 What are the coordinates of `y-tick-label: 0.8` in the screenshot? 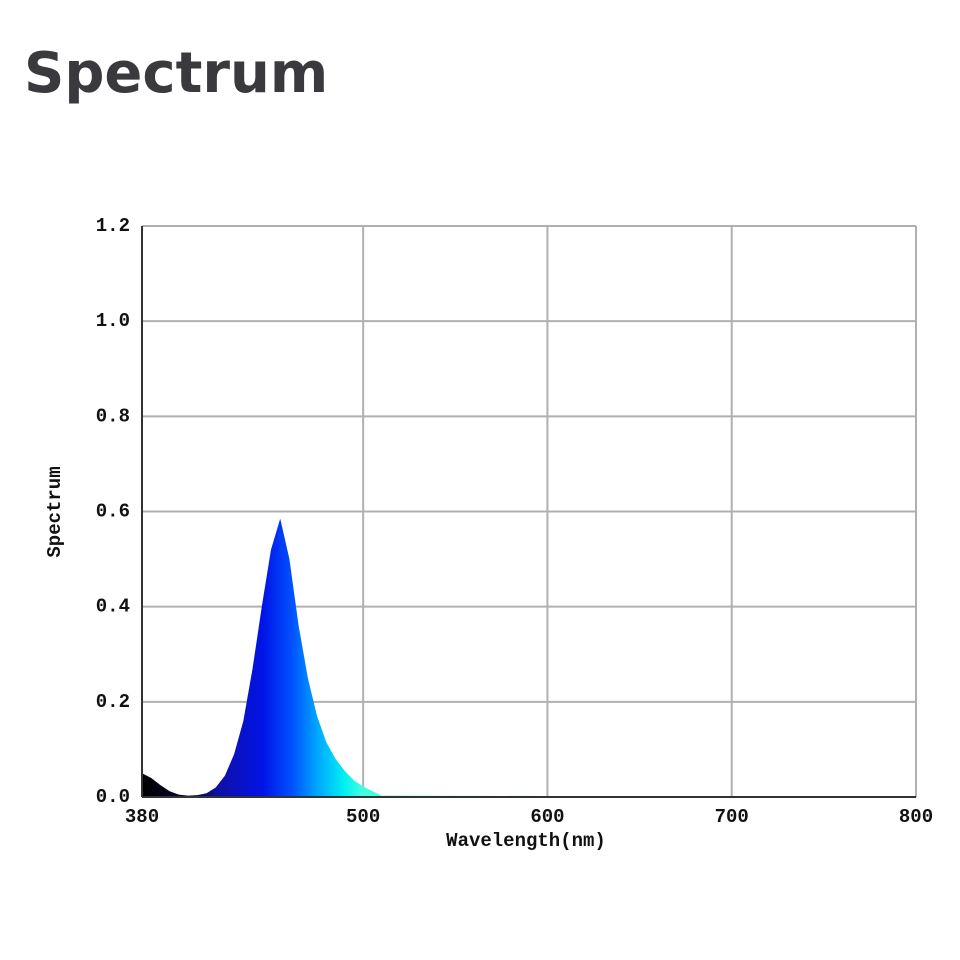 It's located at (113, 416).